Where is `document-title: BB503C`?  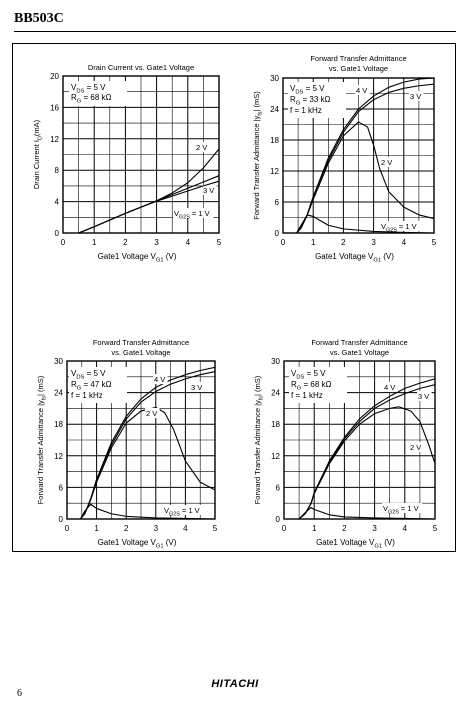 document-title: BB503C is located at coordinates (39, 18).